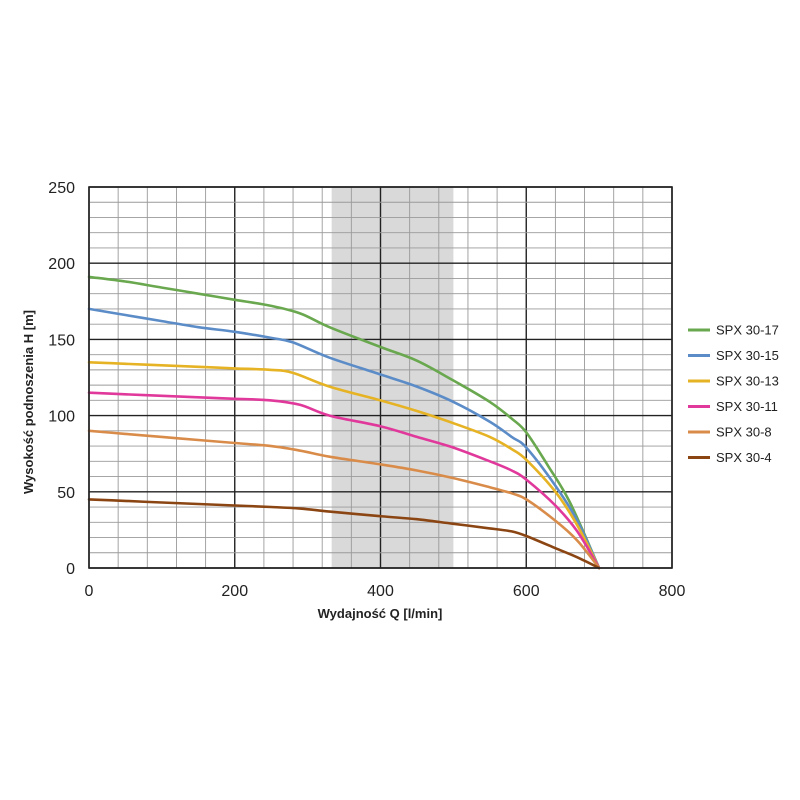  Describe the element at coordinates (61, 188) in the screenshot. I see `y-tick-label: 250` at that location.